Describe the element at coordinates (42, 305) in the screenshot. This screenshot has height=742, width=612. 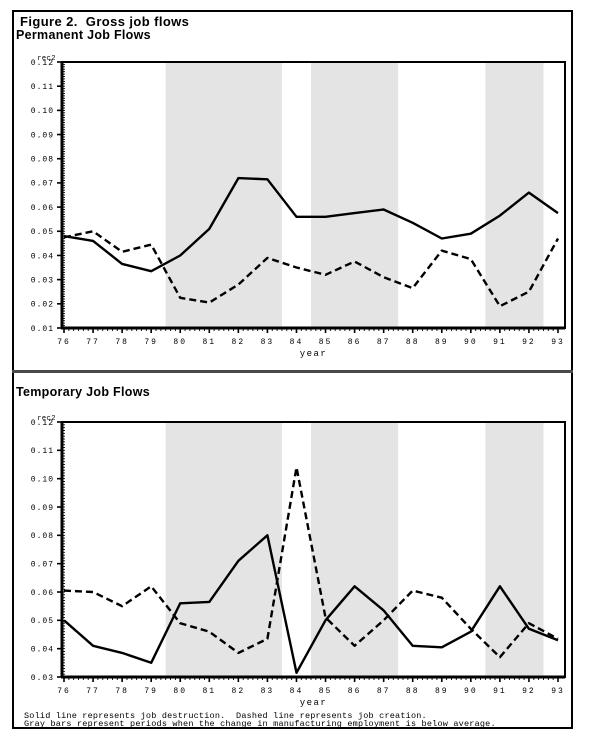
I see `y-tick-label: 0.02` at that location.